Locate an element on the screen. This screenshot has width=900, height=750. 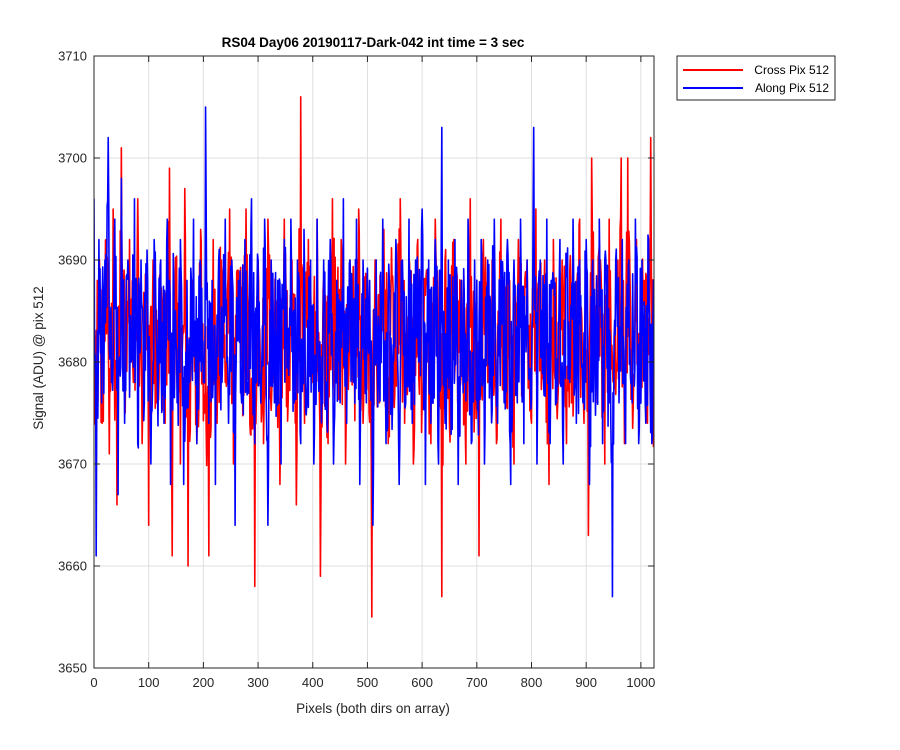
y-tick-label: 3700 is located at coordinates (72, 158).